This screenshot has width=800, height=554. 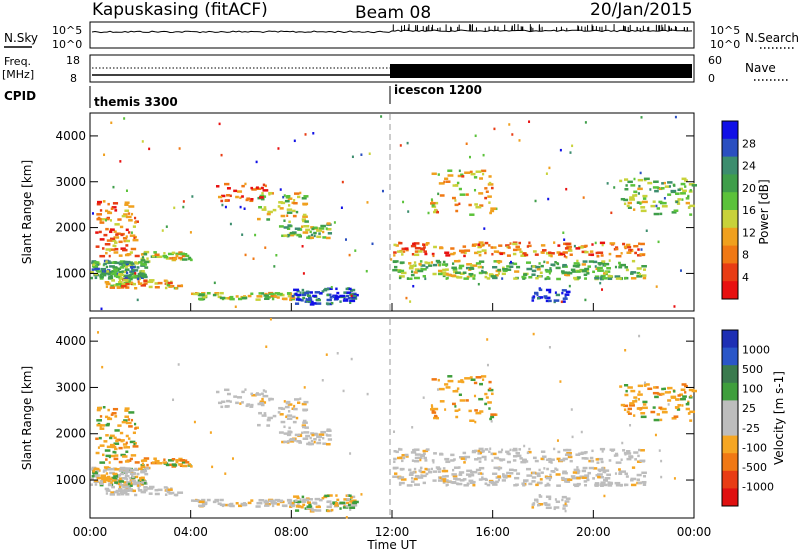 What do you see at coordinates (190, 532) in the screenshot?
I see `time-tick-label: 04:00` at bounding box center [190, 532].